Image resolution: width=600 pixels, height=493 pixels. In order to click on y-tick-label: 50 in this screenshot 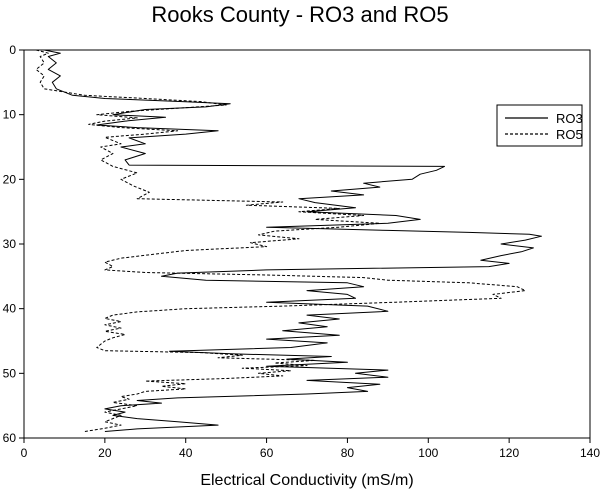, I will do `click(10, 373)`.